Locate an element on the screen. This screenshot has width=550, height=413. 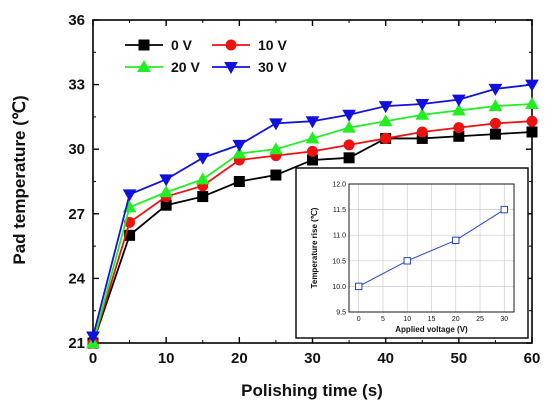
legend-label: 10 V is located at coordinates (272, 45).